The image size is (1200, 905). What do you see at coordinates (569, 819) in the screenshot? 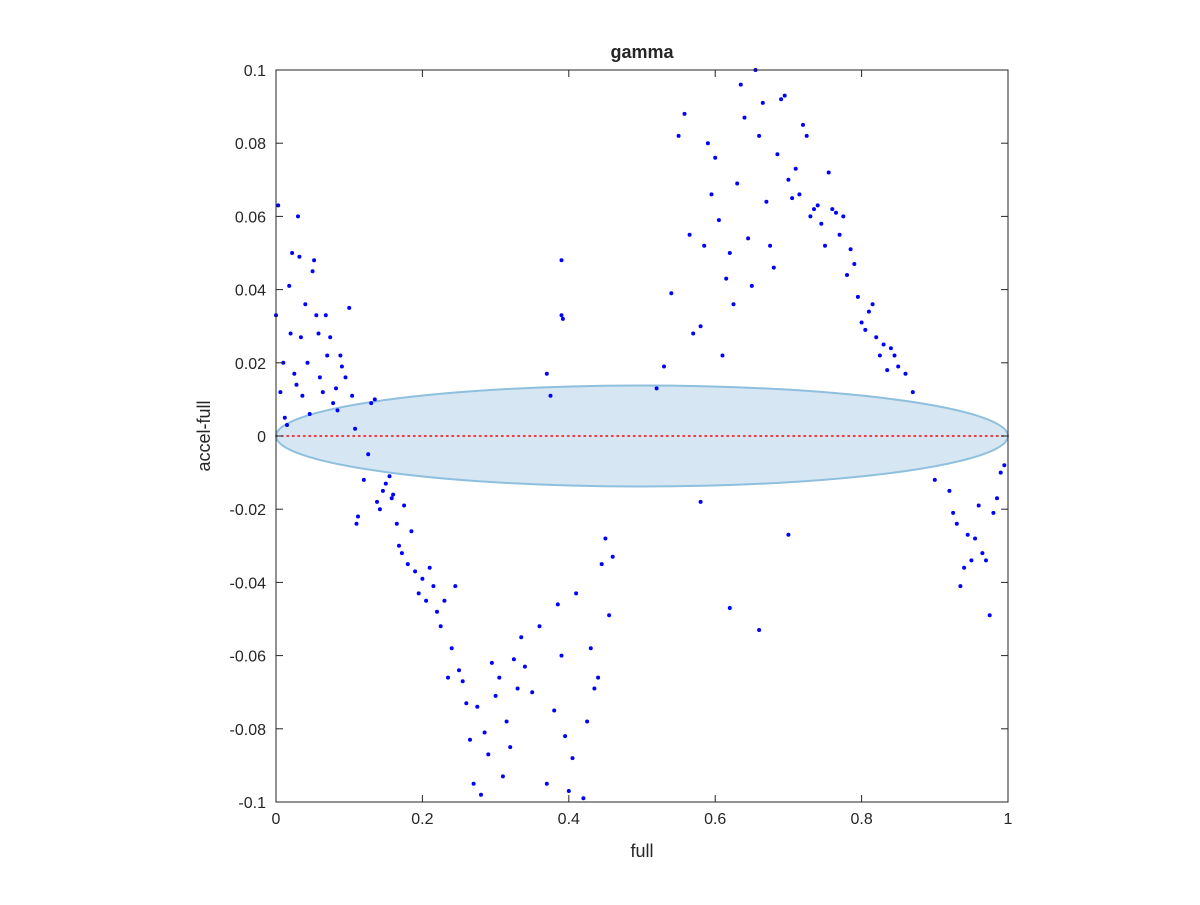
I see `x-tick-label: 0.4` at bounding box center [569, 819].